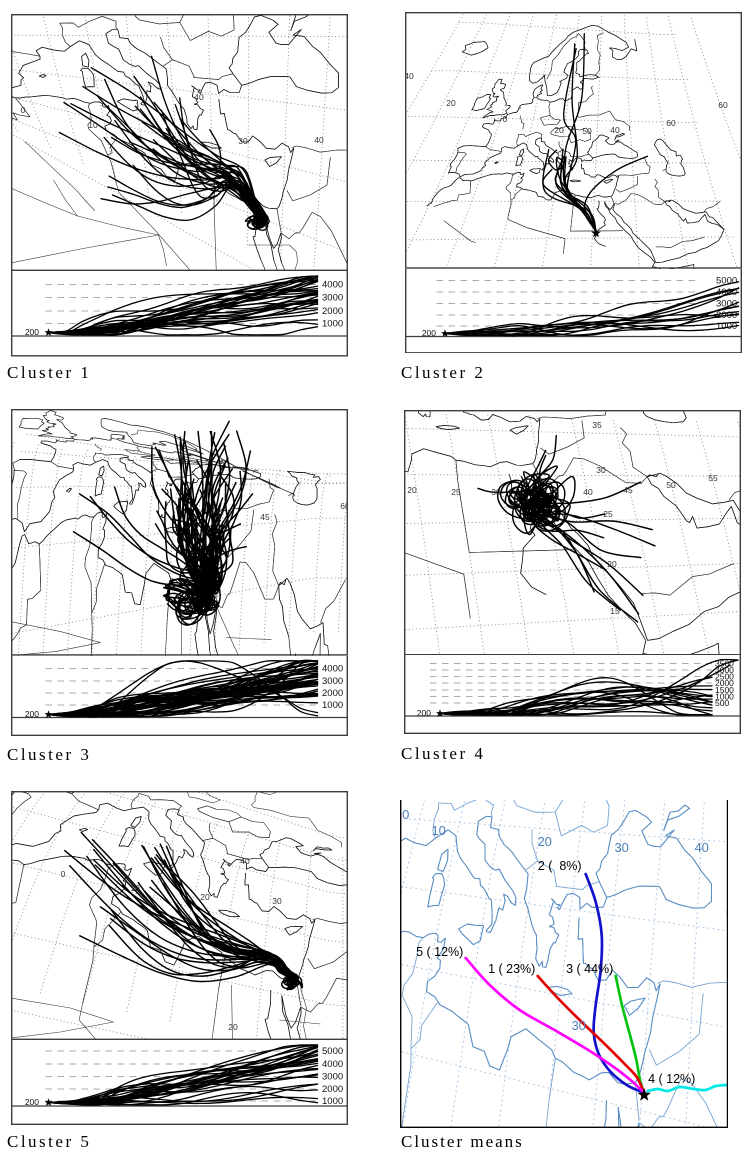  I want to click on svg-text: 500, so click(722, 703).